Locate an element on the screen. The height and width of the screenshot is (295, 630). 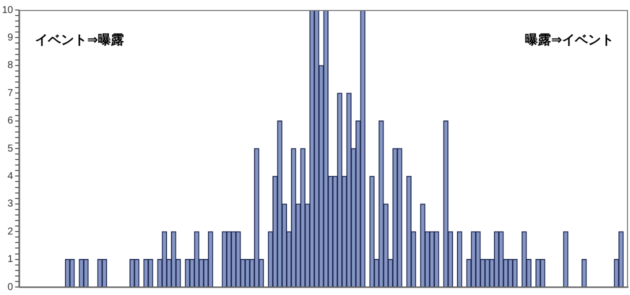
y-tick-label: 5 is located at coordinates (11, 148).